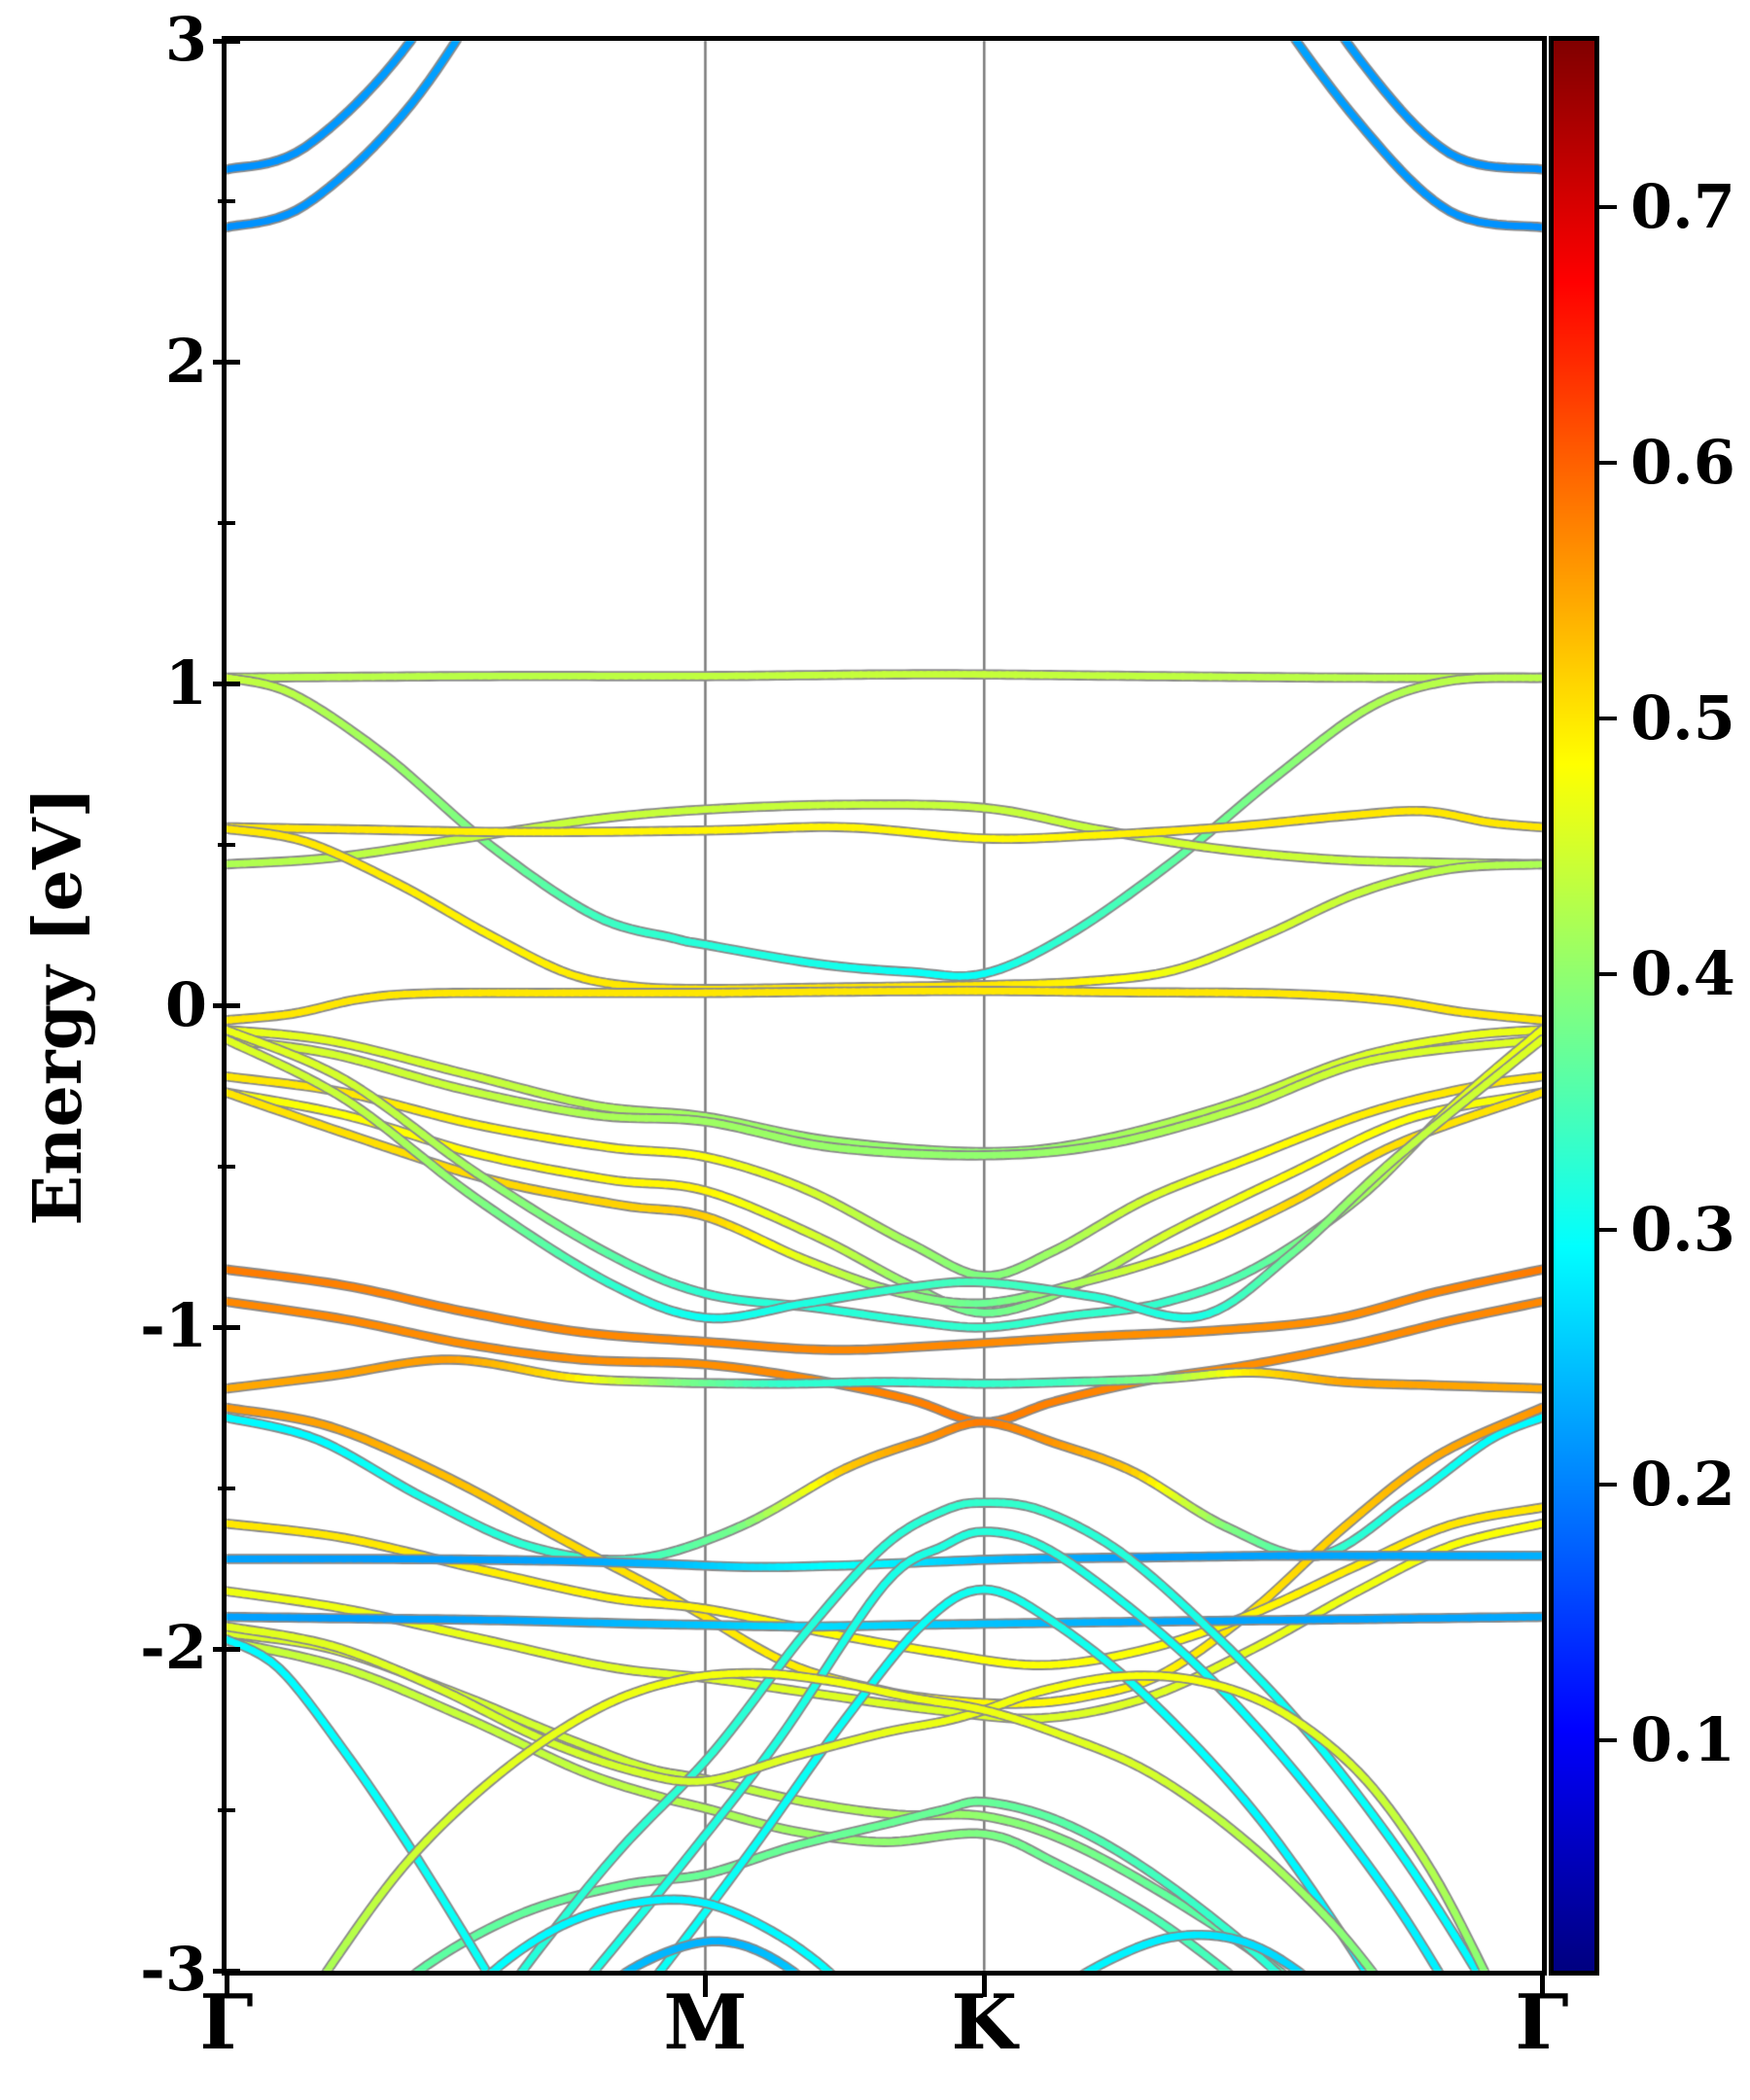 Image resolution: width=1750 pixels, height=2100 pixels. Describe the element at coordinates (1682, 1740) in the screenshot. I see `colorbar-tick-label: 0.1` at that location.